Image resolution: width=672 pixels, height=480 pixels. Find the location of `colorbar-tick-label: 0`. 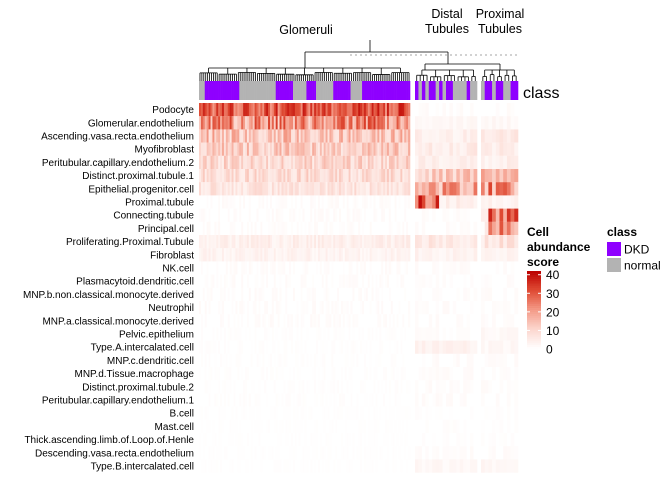

colorbar-tick-label: 0 is located at coordinates (549, 350).